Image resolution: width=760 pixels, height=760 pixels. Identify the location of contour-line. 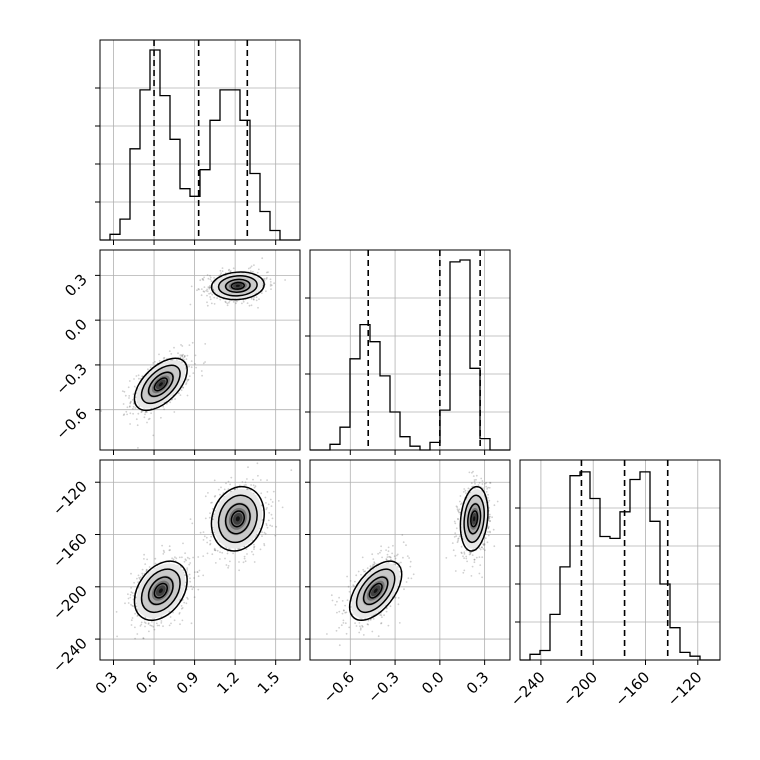
(237, 286).